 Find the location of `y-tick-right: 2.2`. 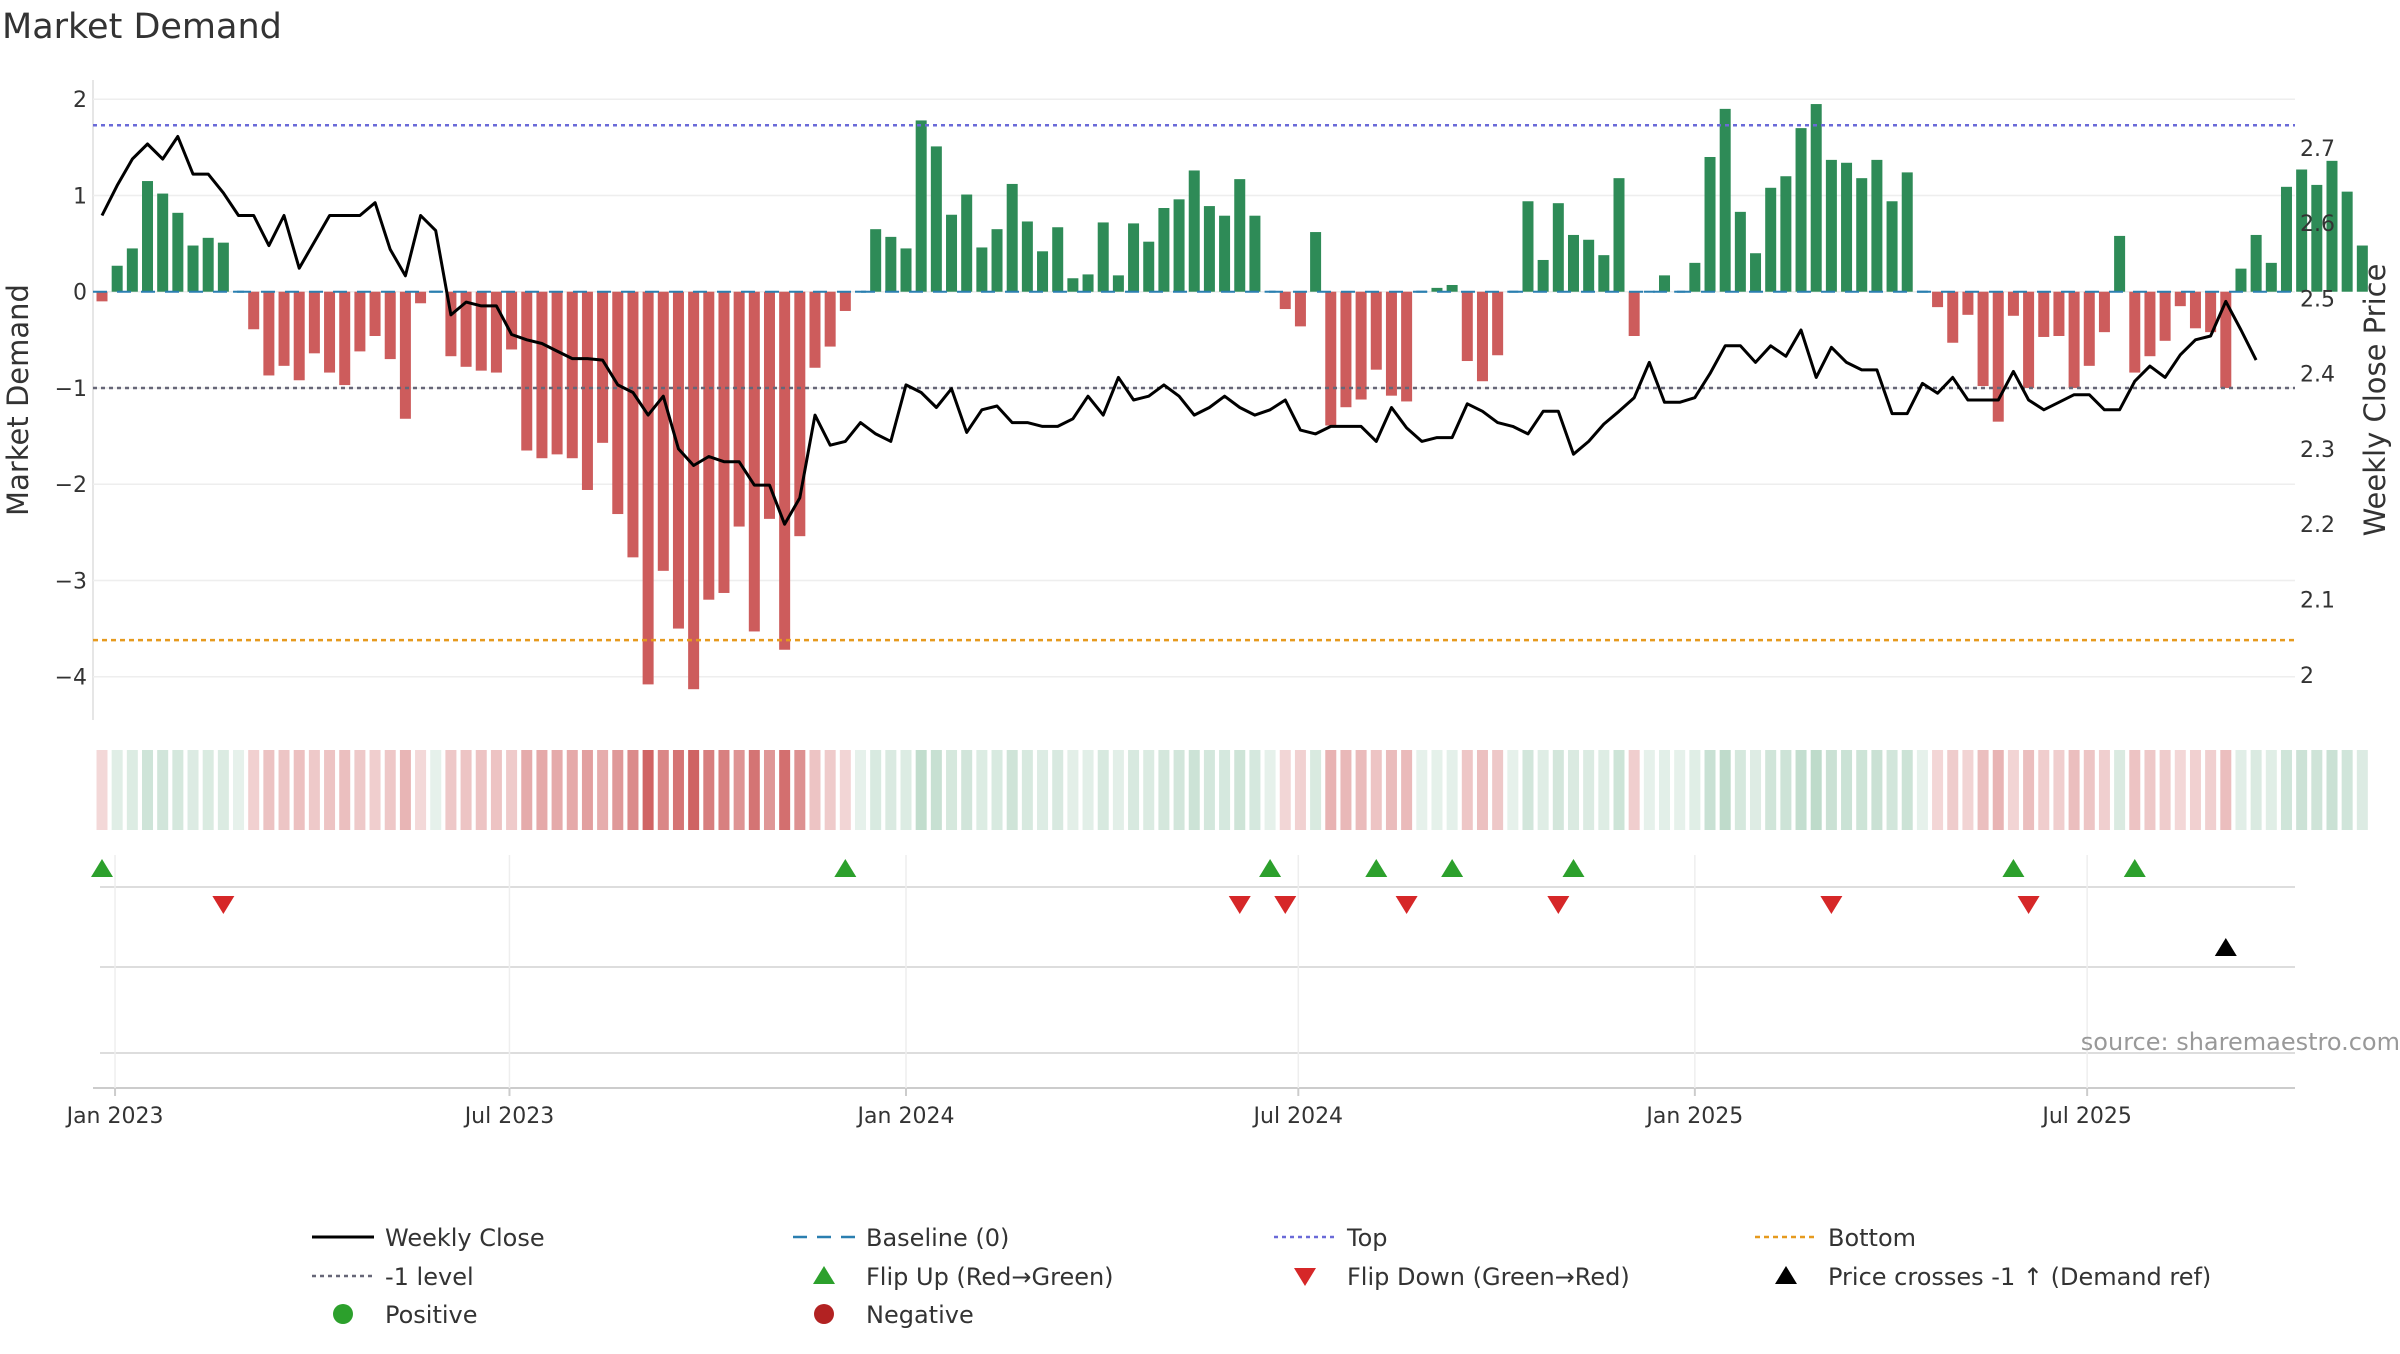

y-tick-right: 2.2 is located at coordinates (2317, 525).